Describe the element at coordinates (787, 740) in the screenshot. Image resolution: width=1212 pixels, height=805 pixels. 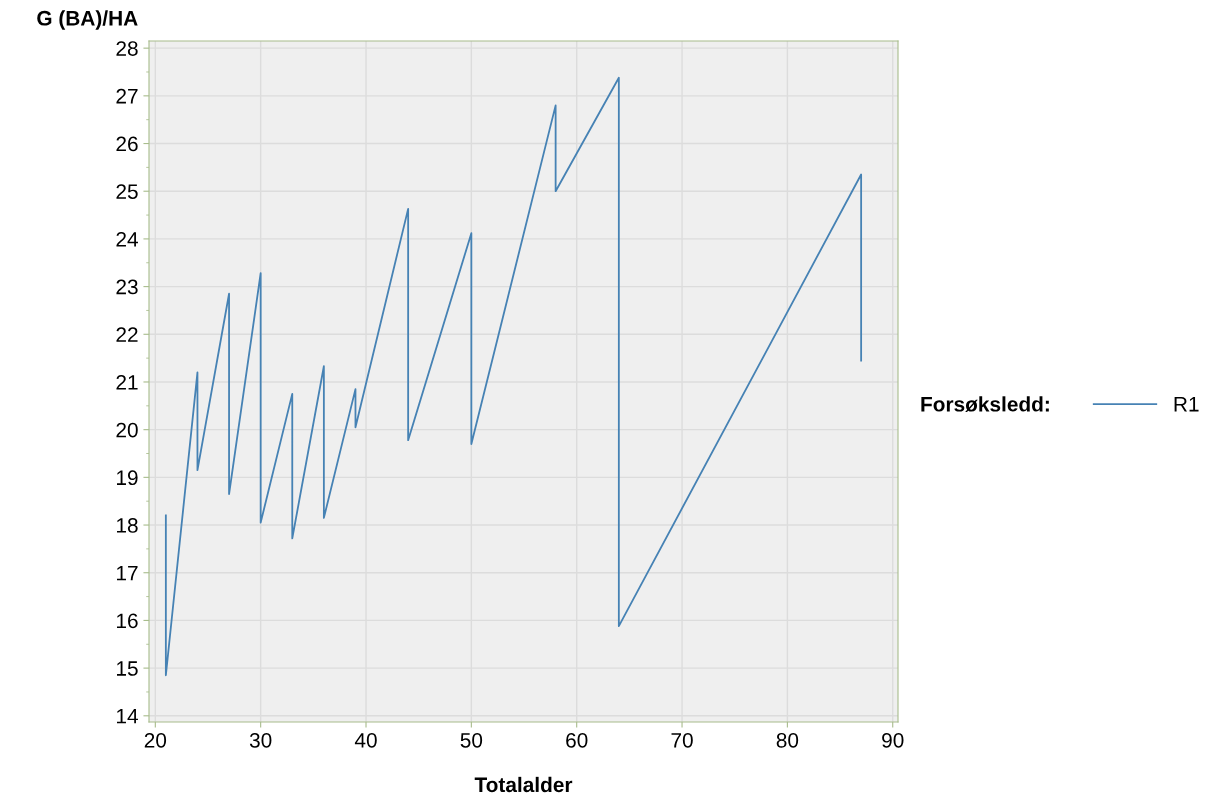
I see `x-tick-label: 80` at that location.